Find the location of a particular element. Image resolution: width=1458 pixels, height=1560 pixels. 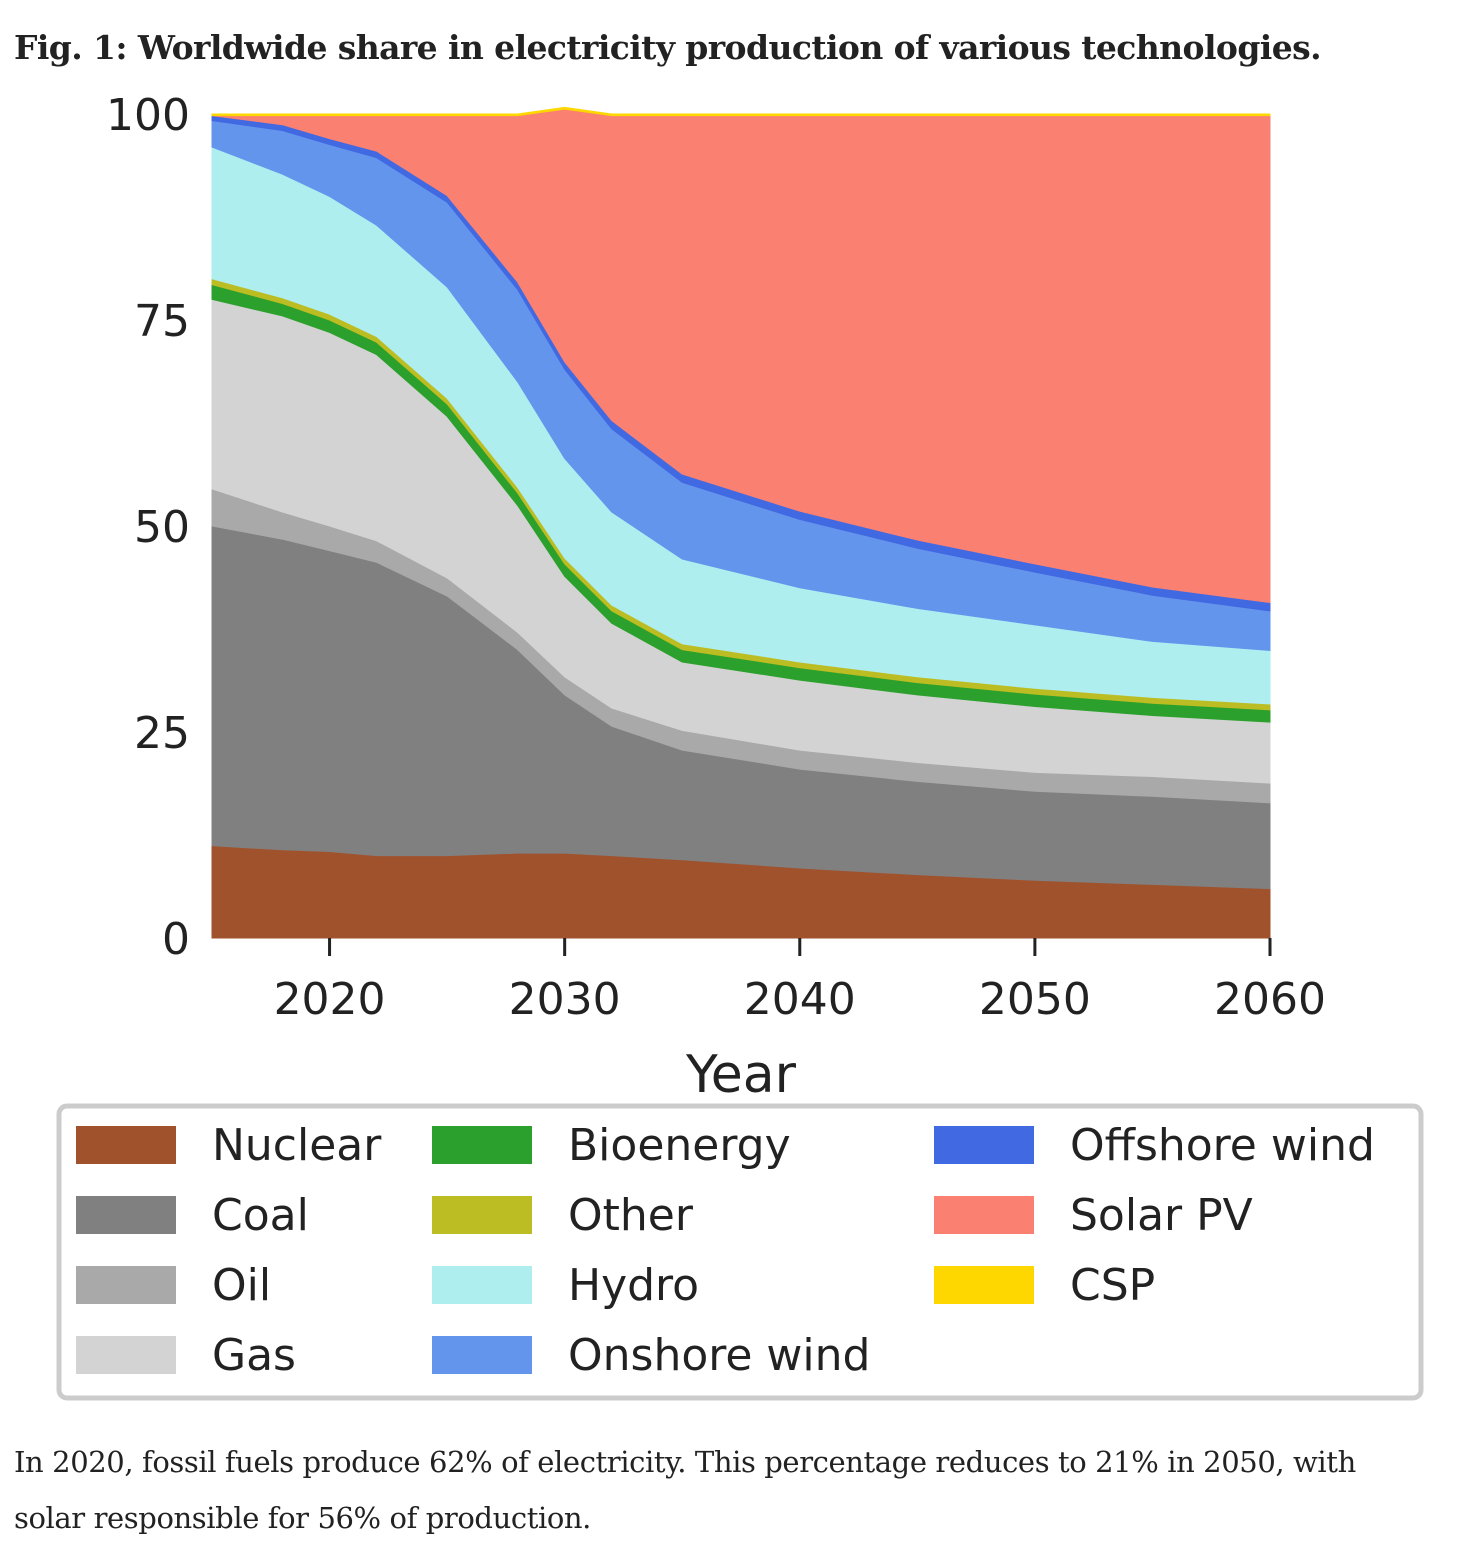

x-tick-label: 2050 is located at coordinates (1035, 999).